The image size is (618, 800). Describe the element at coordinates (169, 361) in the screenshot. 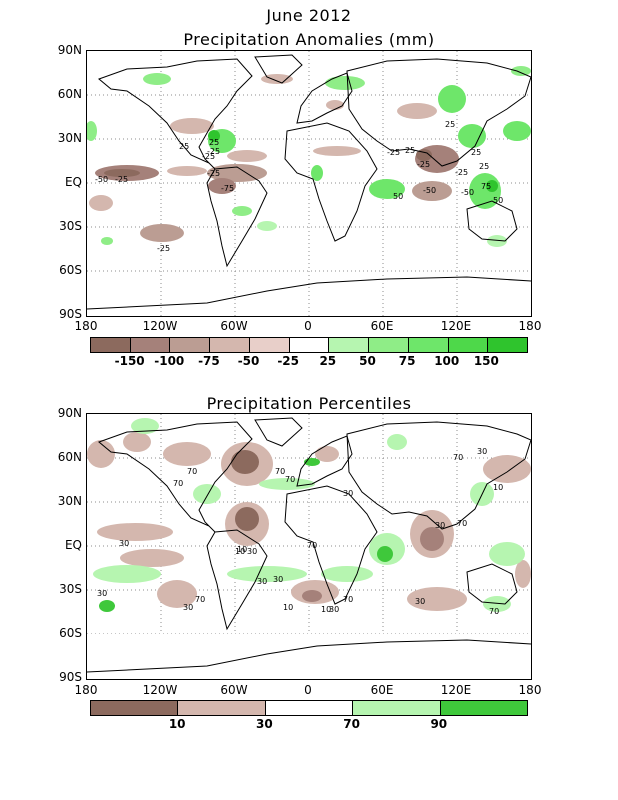

I see `colorbar-label: -100` at that location.